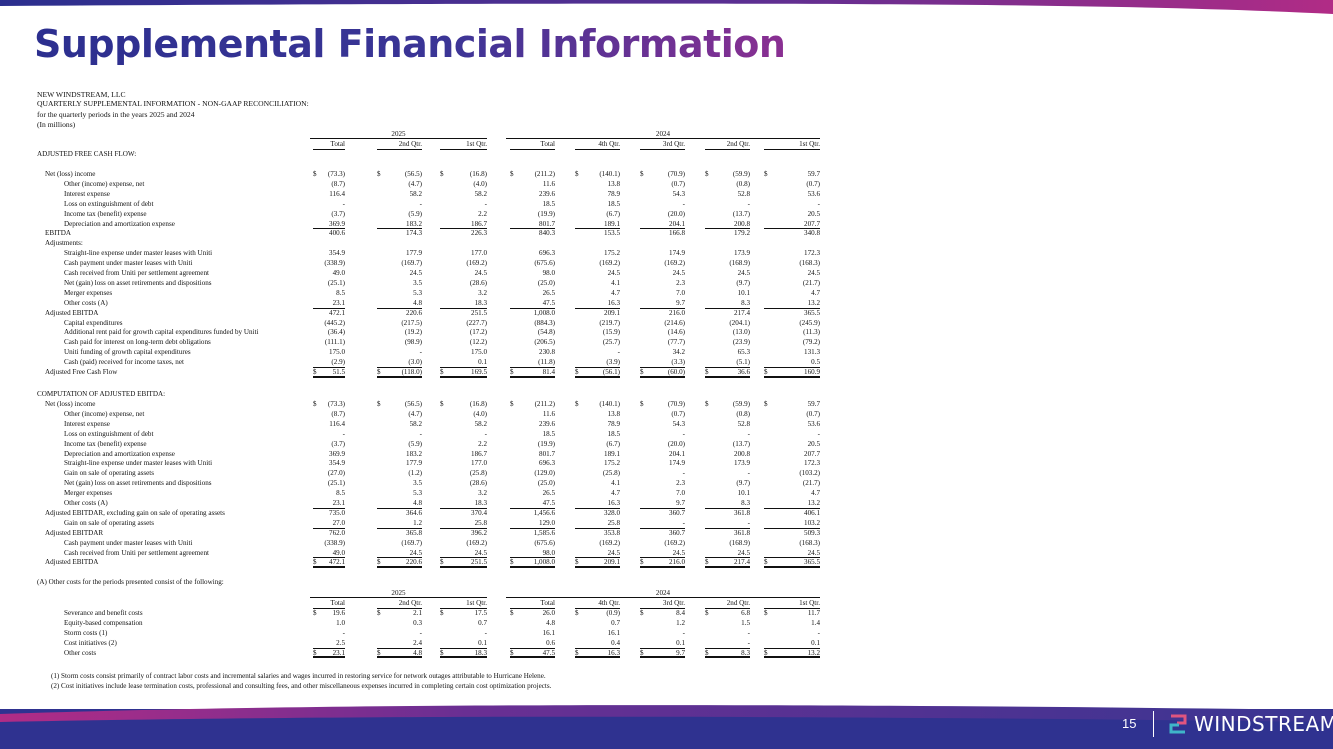  I want to click on cell-value: 220.6, so click(414, 562).